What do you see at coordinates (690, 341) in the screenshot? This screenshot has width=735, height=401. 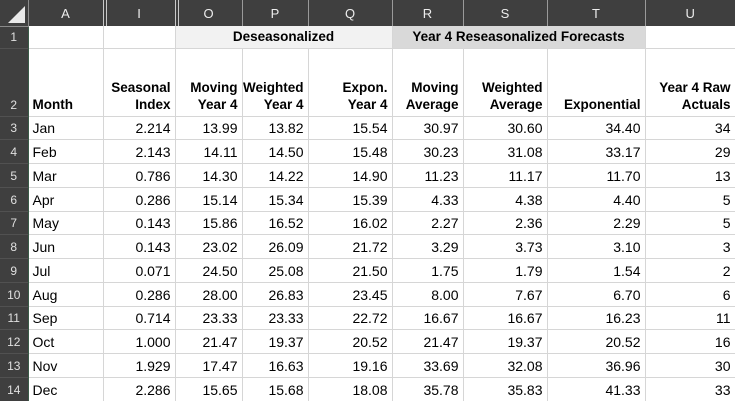 I see `cell-U12: 16` at bounding box center [690, 341].